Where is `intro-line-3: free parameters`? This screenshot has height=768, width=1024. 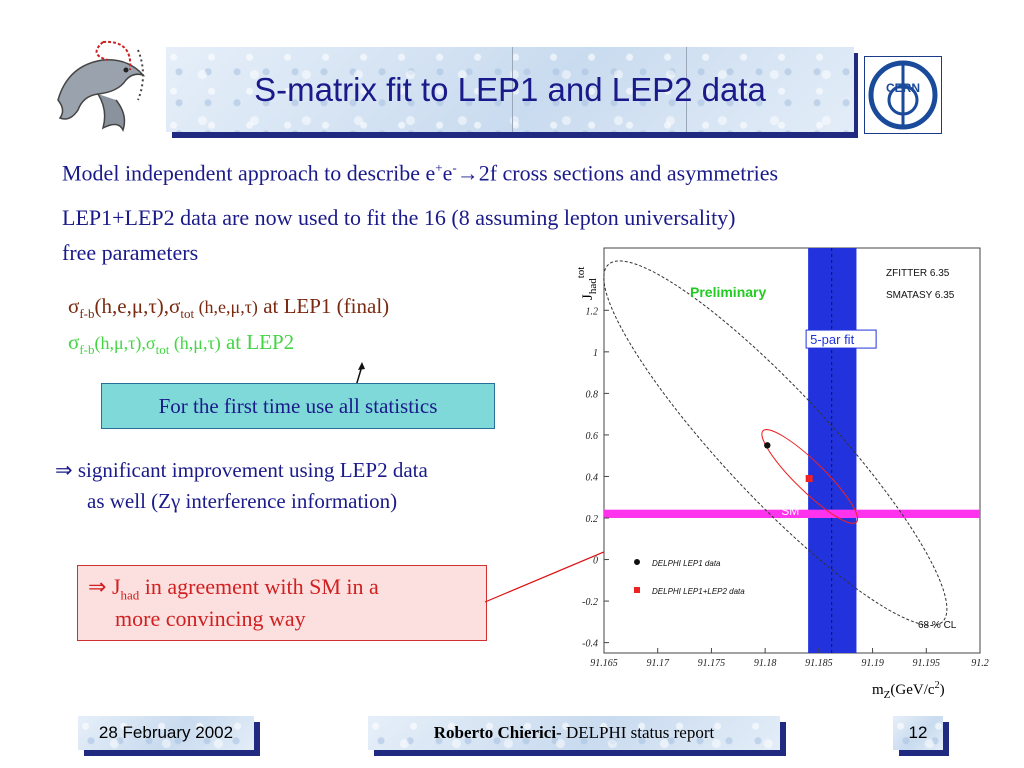 intro-line-3: free parameters is located at coordinates (130, 252).